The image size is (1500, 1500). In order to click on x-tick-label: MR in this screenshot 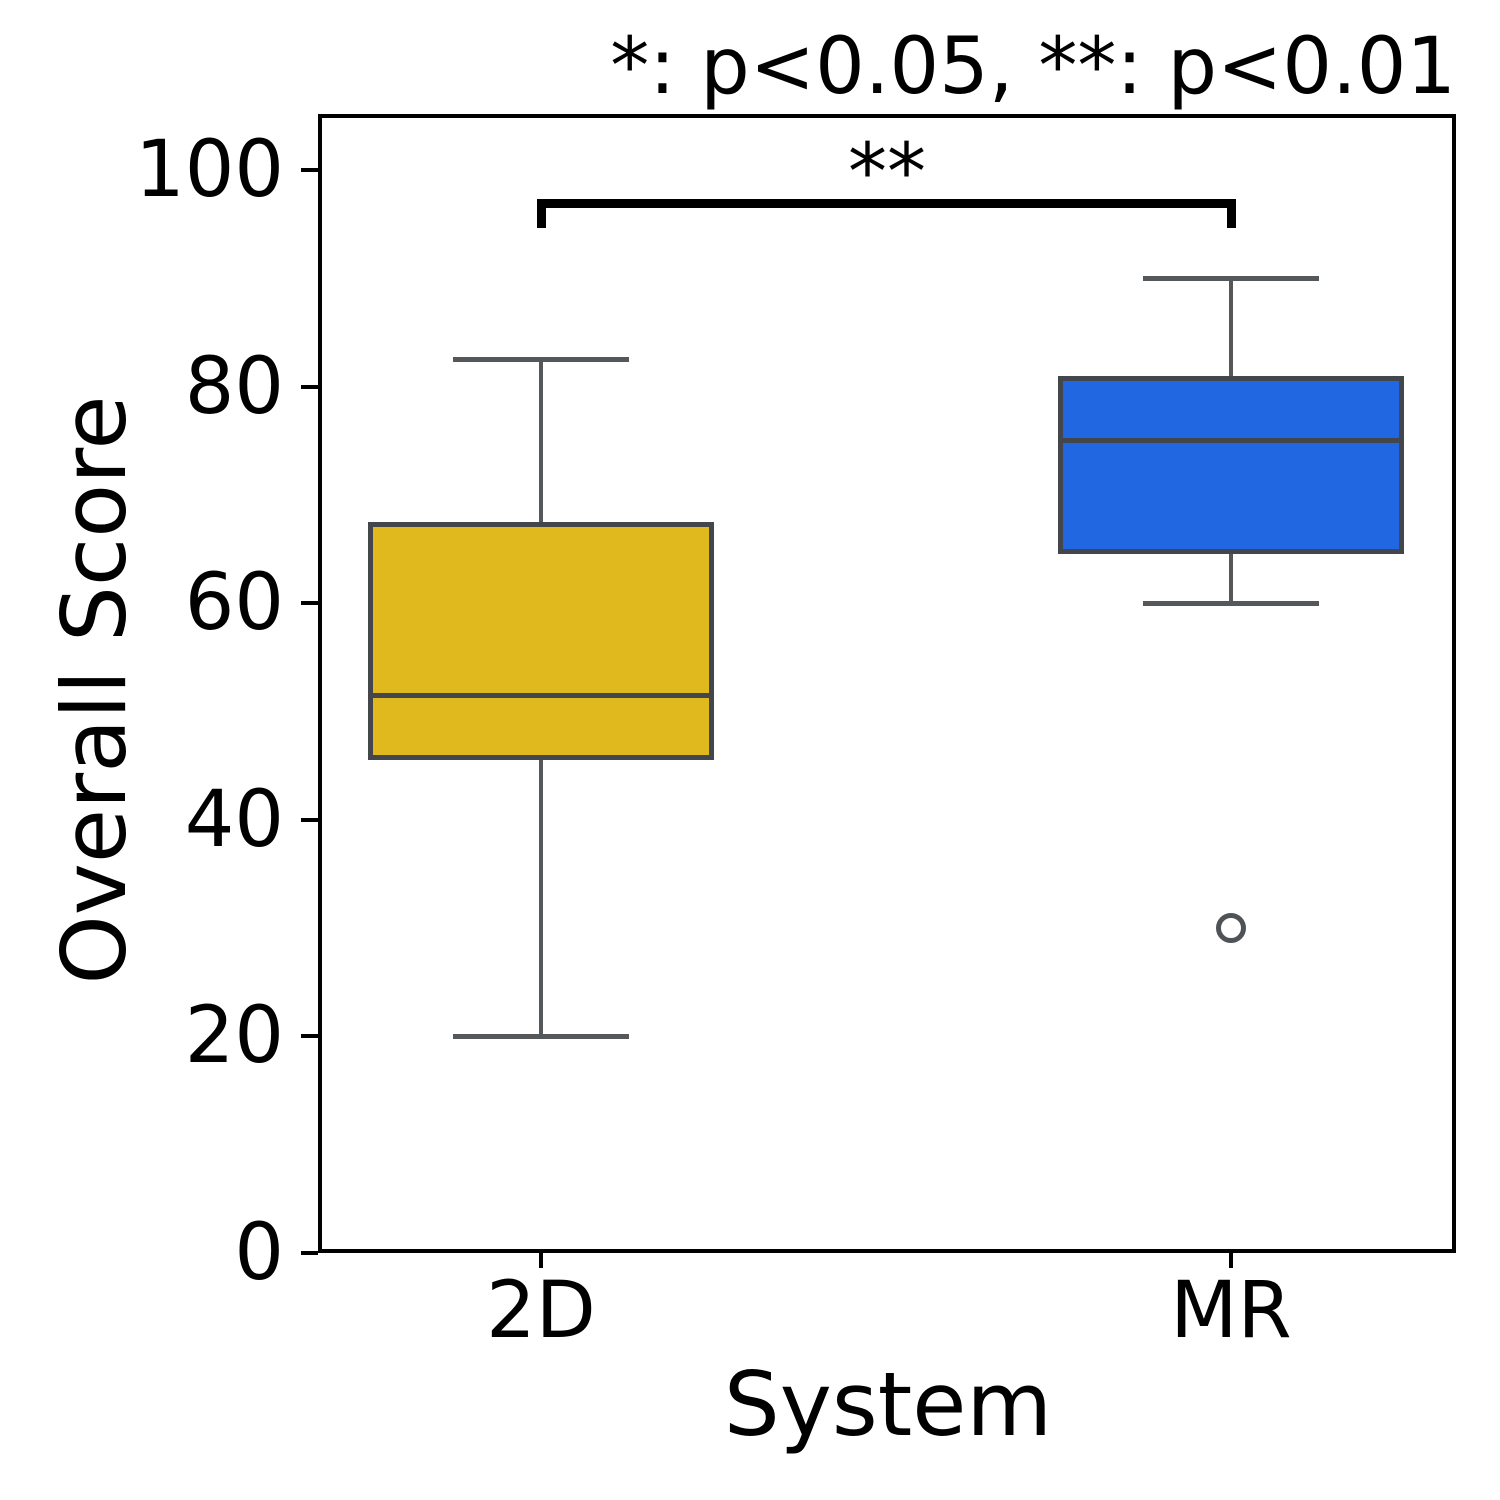, I will do `click(1231, 1311)`.